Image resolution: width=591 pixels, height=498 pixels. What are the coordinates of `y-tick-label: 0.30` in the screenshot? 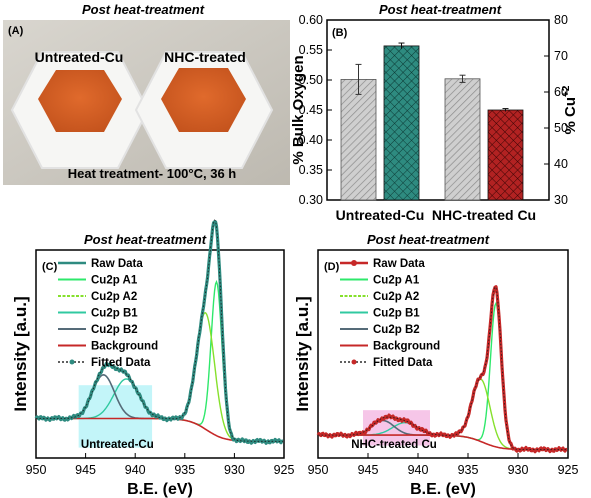 It's located at (311, 200).